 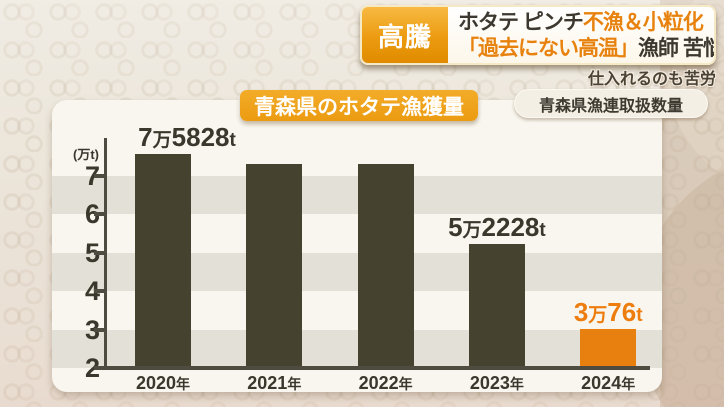 What do you see at coordinates (651, 79) in the screenshot?
I see `subnote-caption: 仕入れるのも苦労` at bounding box center [651, 79].